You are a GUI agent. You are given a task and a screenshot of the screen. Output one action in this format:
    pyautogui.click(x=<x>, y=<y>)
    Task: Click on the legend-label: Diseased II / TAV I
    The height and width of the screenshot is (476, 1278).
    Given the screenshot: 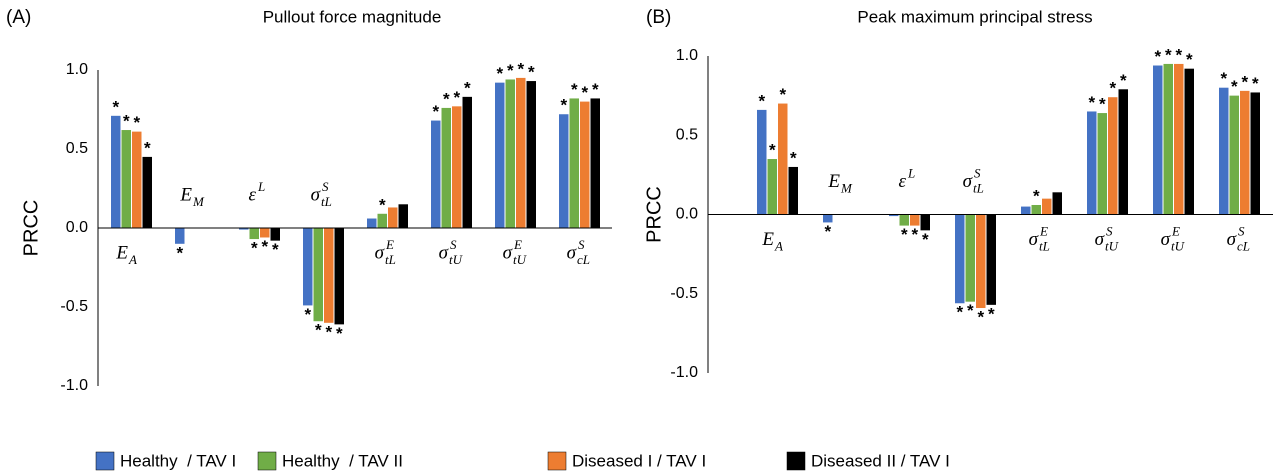 What is the action you would take?
    pyautogui.click(x=880, y=460)
    